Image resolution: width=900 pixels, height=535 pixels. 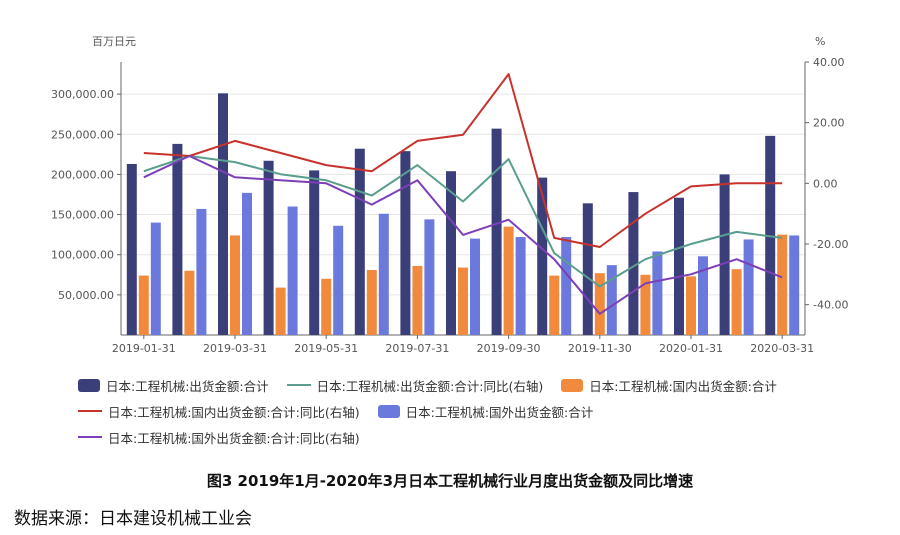 What do you see at coordinates (417, 348) in the screenshot?
I see `x-tick-label-3: 2019-07-31` at bounding box center [417, 348].